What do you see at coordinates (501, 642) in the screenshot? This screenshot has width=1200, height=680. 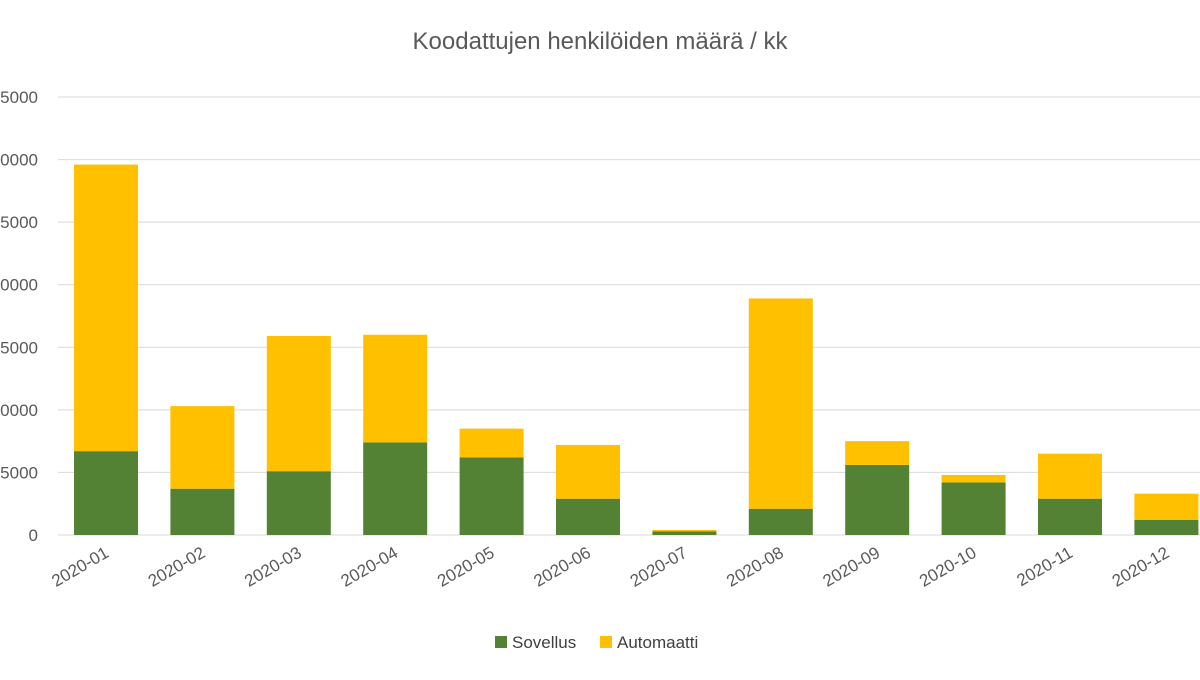 I see `legend-swatch-sovellus` at bounding box center [501, 642].